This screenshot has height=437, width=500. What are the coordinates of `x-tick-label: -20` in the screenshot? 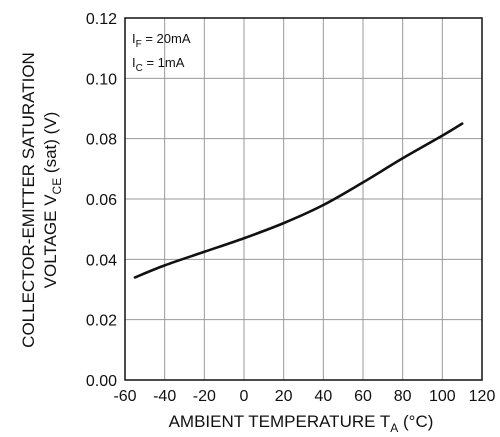 It's located at (204, 396).